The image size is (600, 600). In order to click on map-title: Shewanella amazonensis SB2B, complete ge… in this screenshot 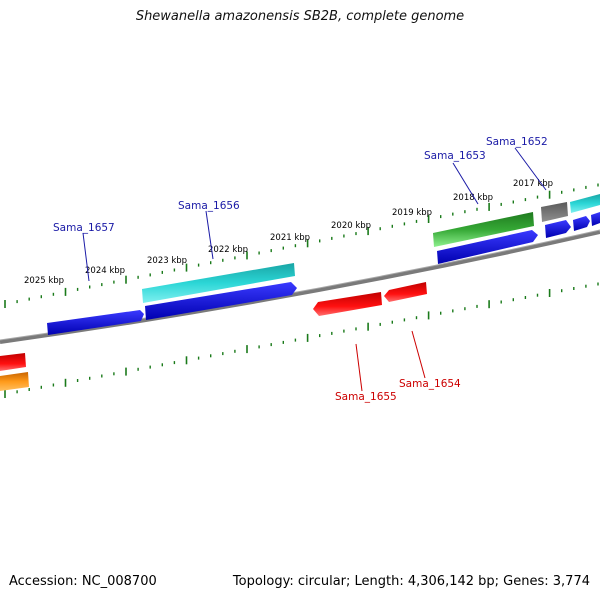, I will do `click(300, 16)`.